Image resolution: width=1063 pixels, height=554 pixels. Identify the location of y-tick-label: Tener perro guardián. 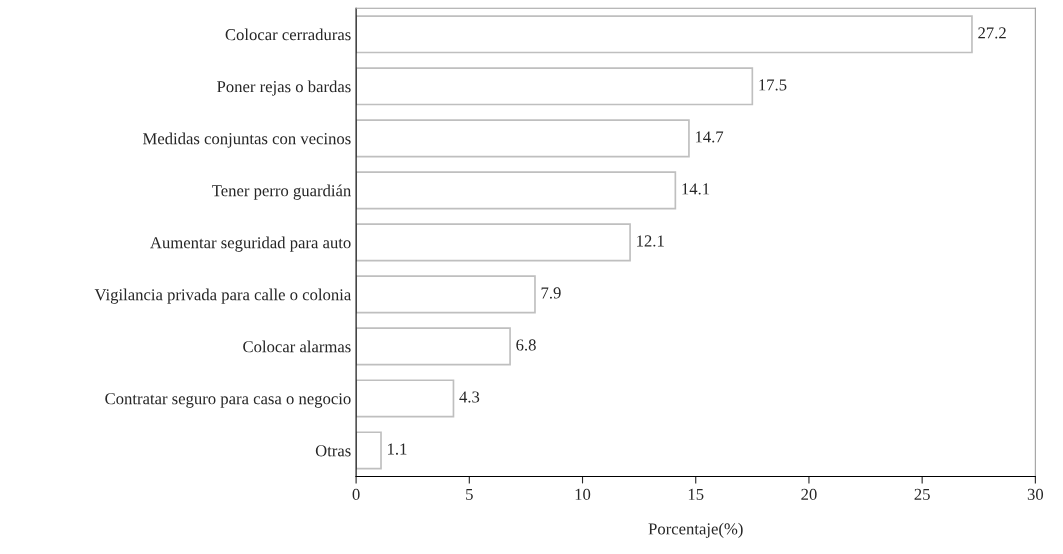
(281, 192).